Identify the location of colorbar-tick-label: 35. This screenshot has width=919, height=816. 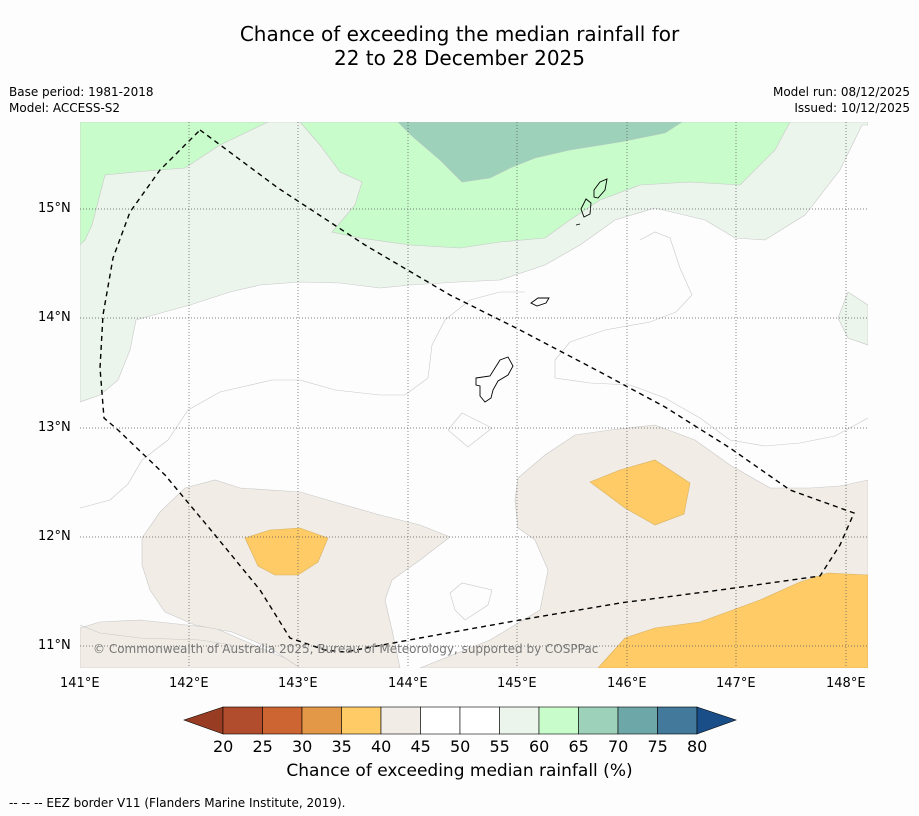
(341, 746).